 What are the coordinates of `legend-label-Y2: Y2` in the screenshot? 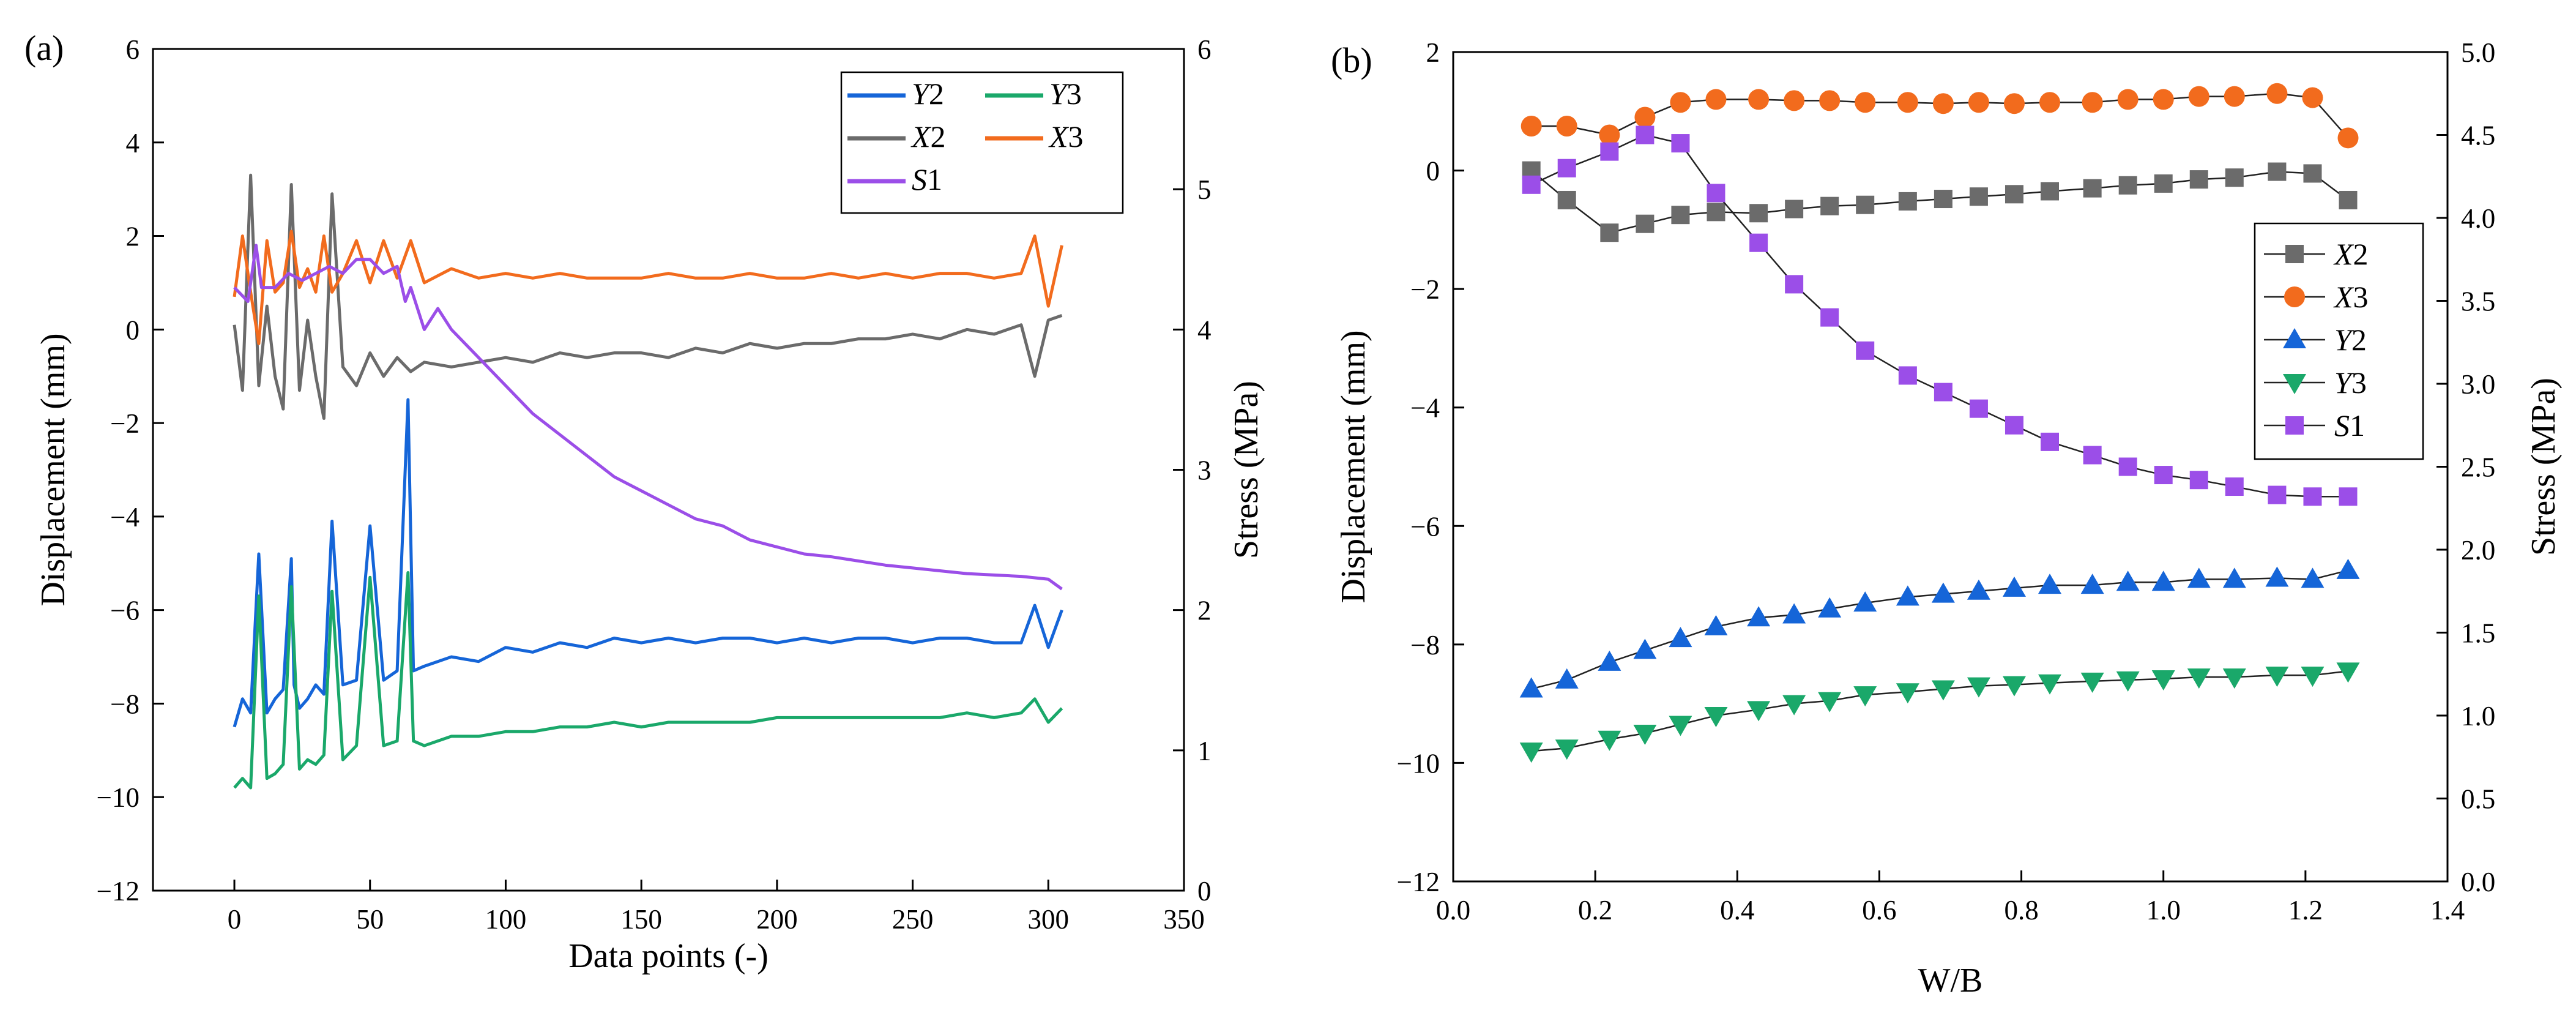 It's located at (2351, 340).